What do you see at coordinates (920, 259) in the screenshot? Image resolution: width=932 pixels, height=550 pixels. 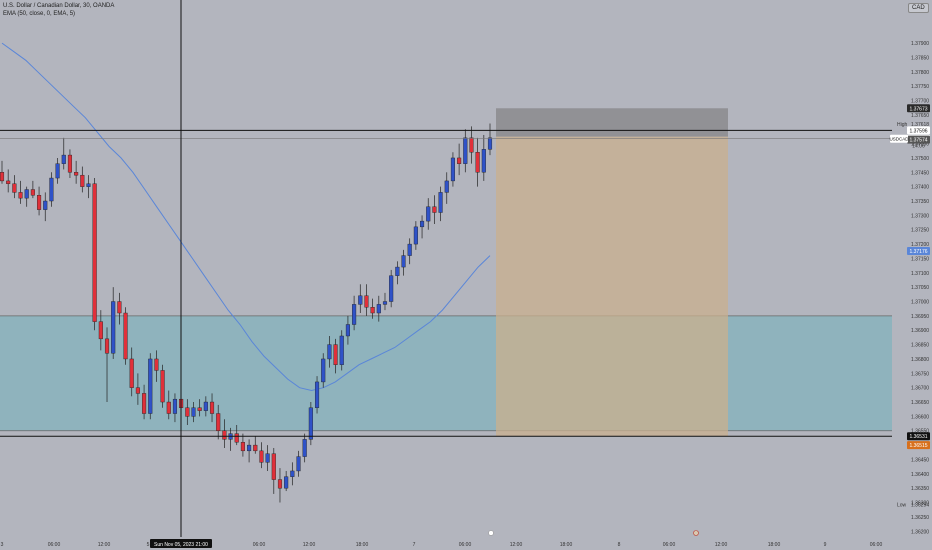 I see `y-tick-label: 1.37150` at bounding box center [920, 259].